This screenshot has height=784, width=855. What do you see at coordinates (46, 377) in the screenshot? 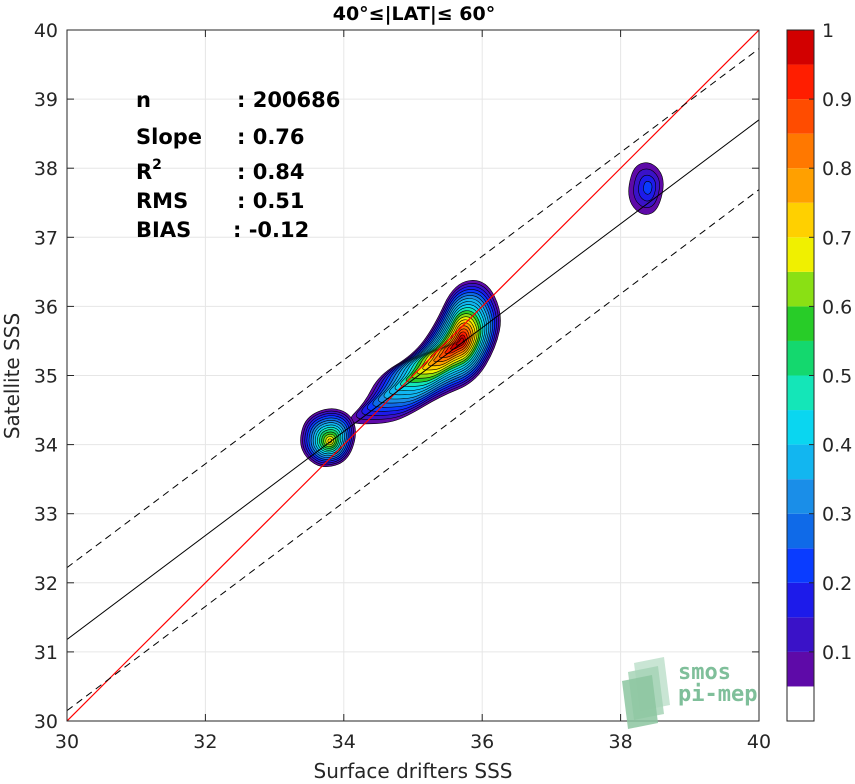
I see `y-tick-label: 35` at bounding box center [46, 377].